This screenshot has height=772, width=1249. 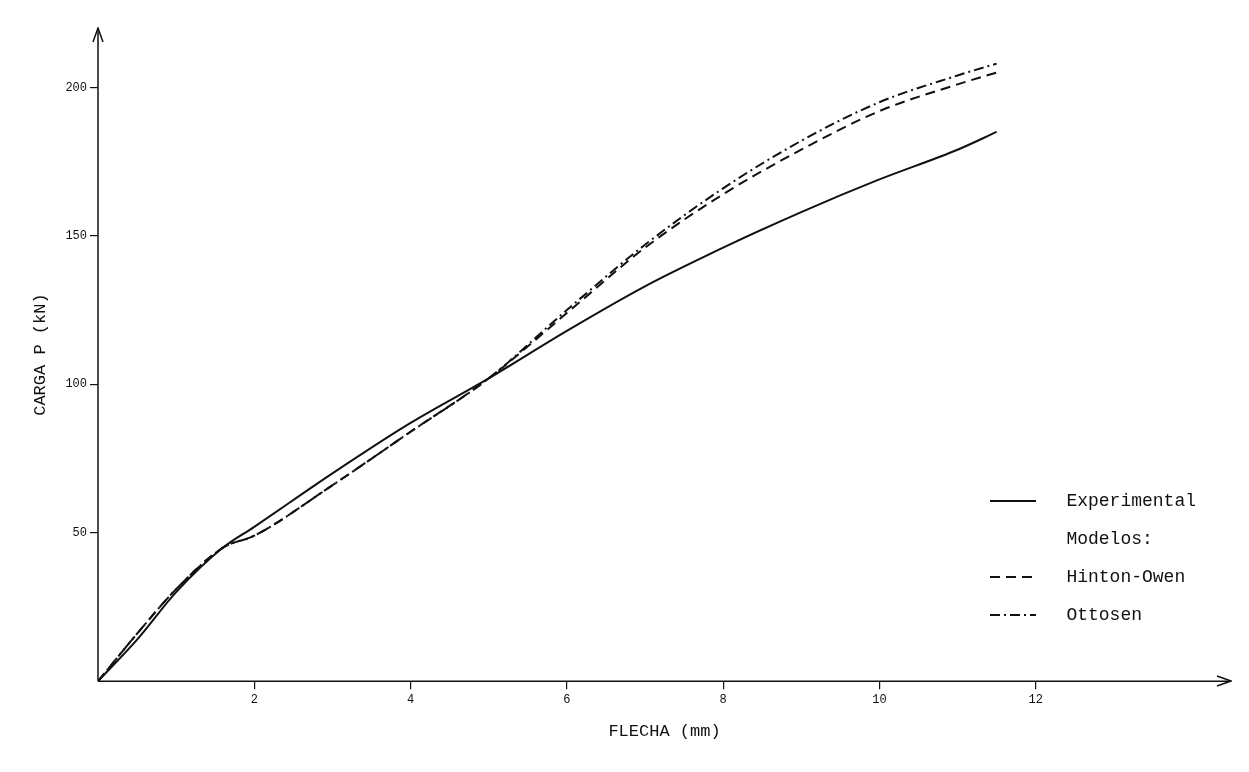 I want to click on legend-label: Experimental, so click(x=1131, y=501).